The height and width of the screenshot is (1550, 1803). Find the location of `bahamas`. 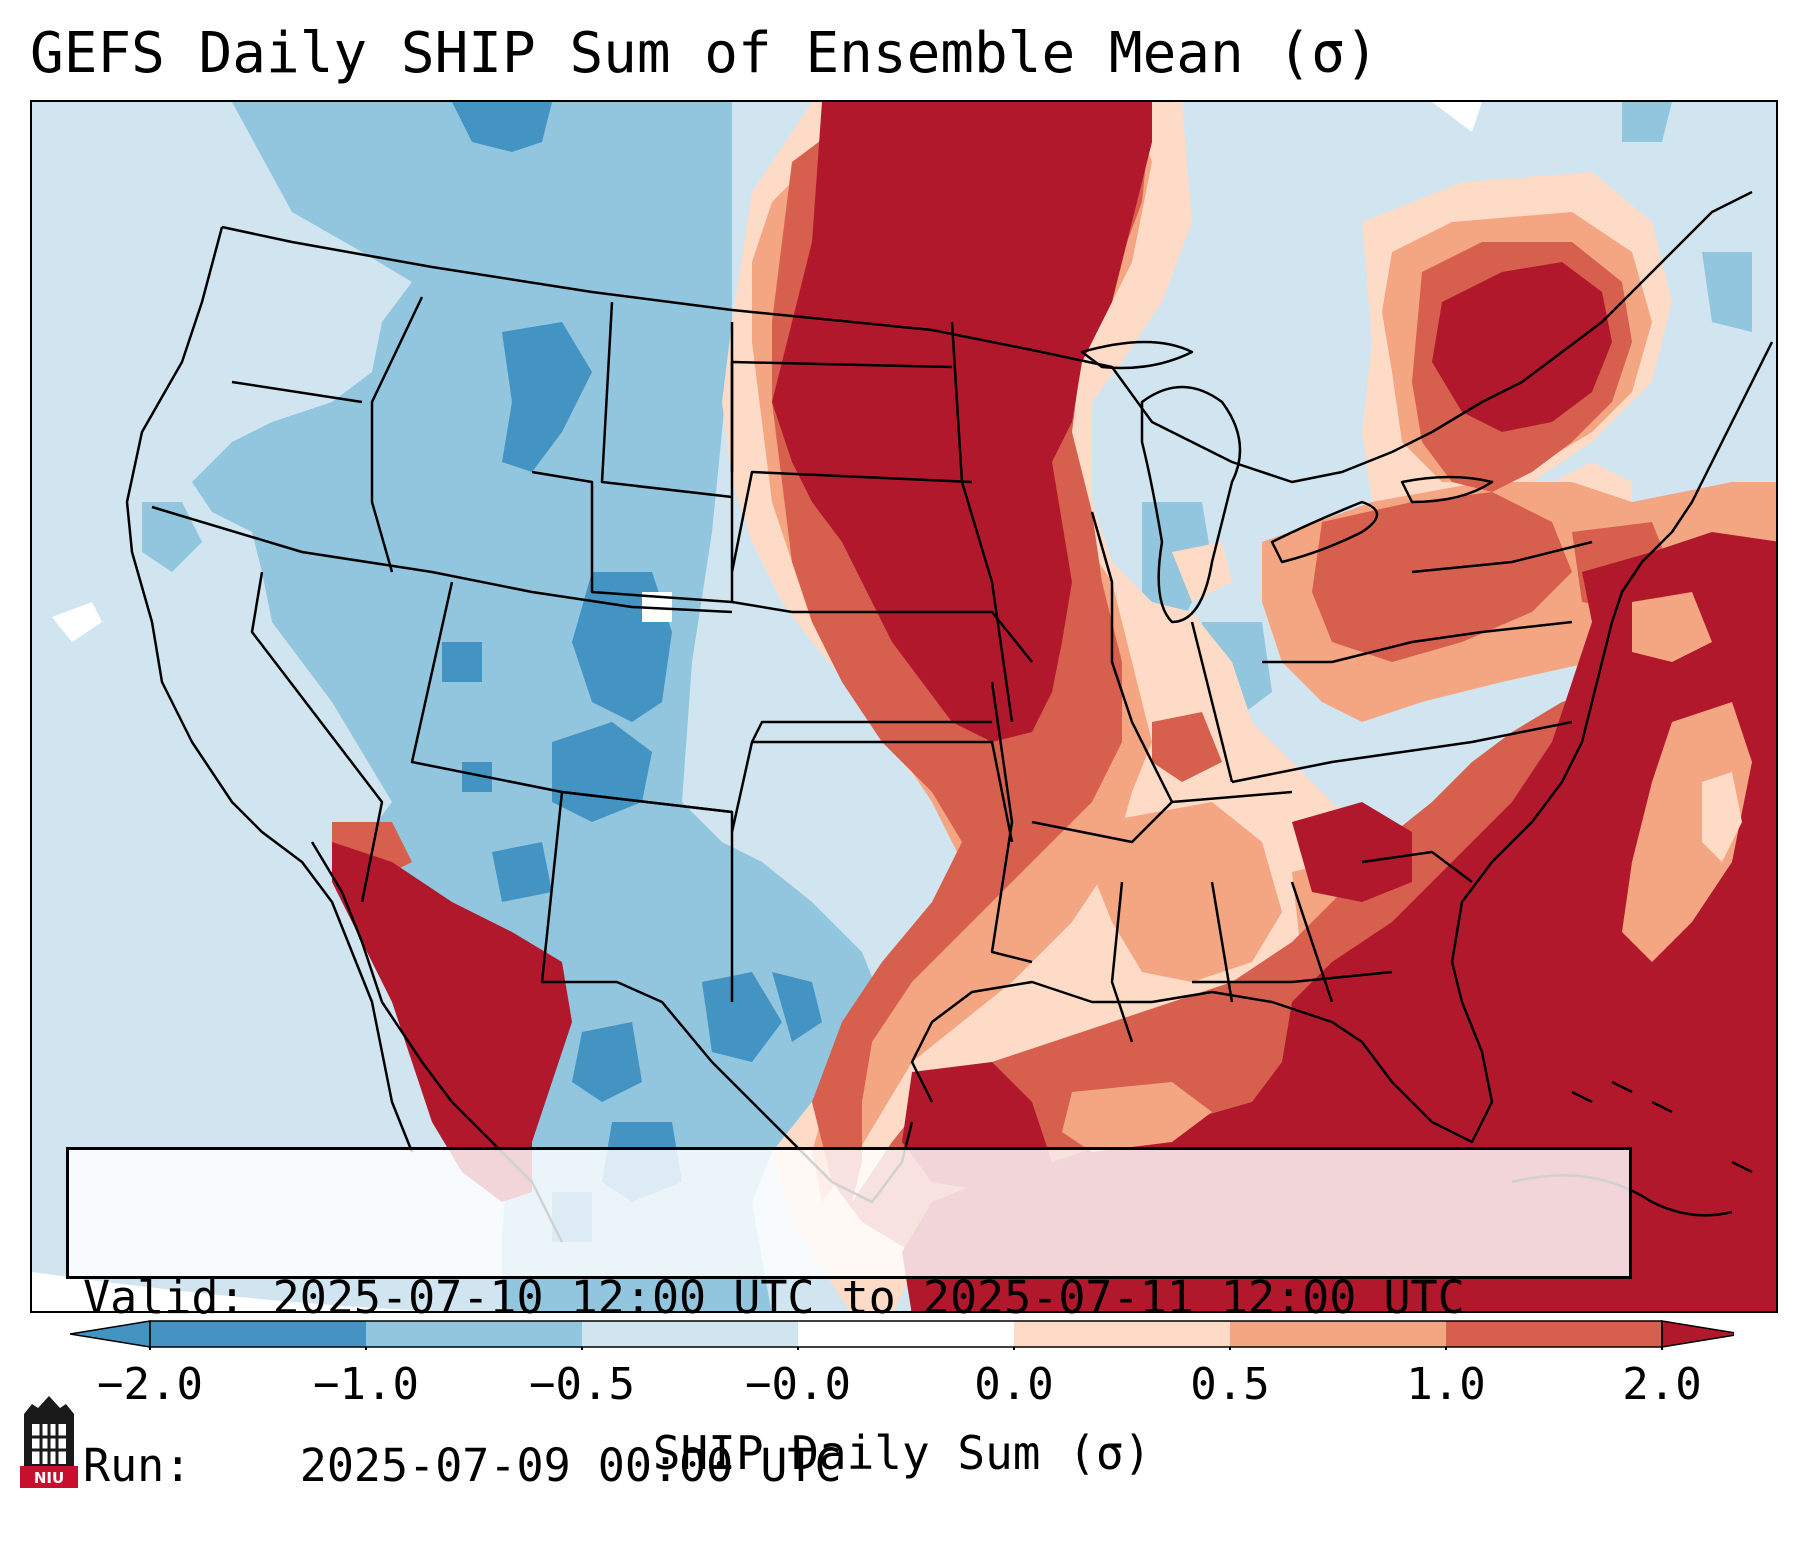

bahamas is located at coordinates (1662, 1127).